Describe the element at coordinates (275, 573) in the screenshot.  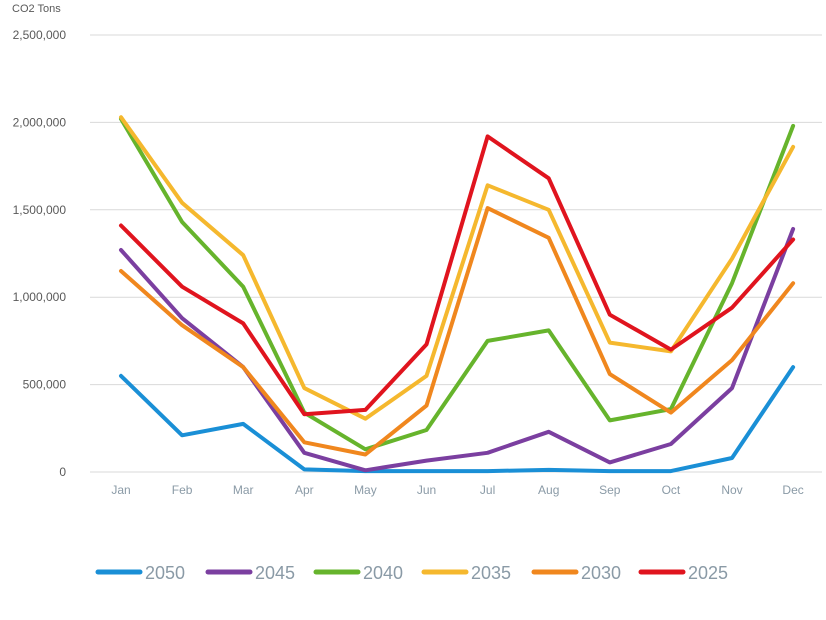
I see `legend-label-2045: 2045` at that location.